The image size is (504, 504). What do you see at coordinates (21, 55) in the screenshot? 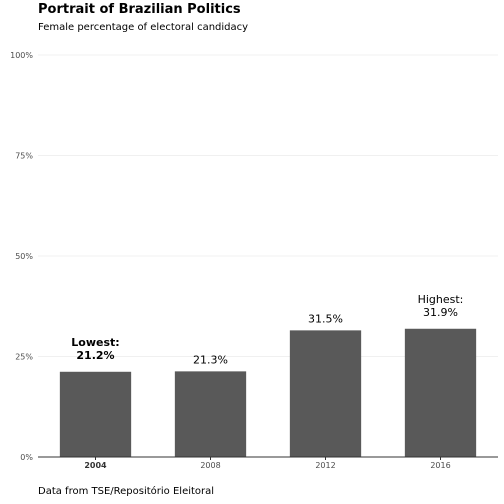
I see `y-tick-label: 100%` at bounding box center [21, 55].